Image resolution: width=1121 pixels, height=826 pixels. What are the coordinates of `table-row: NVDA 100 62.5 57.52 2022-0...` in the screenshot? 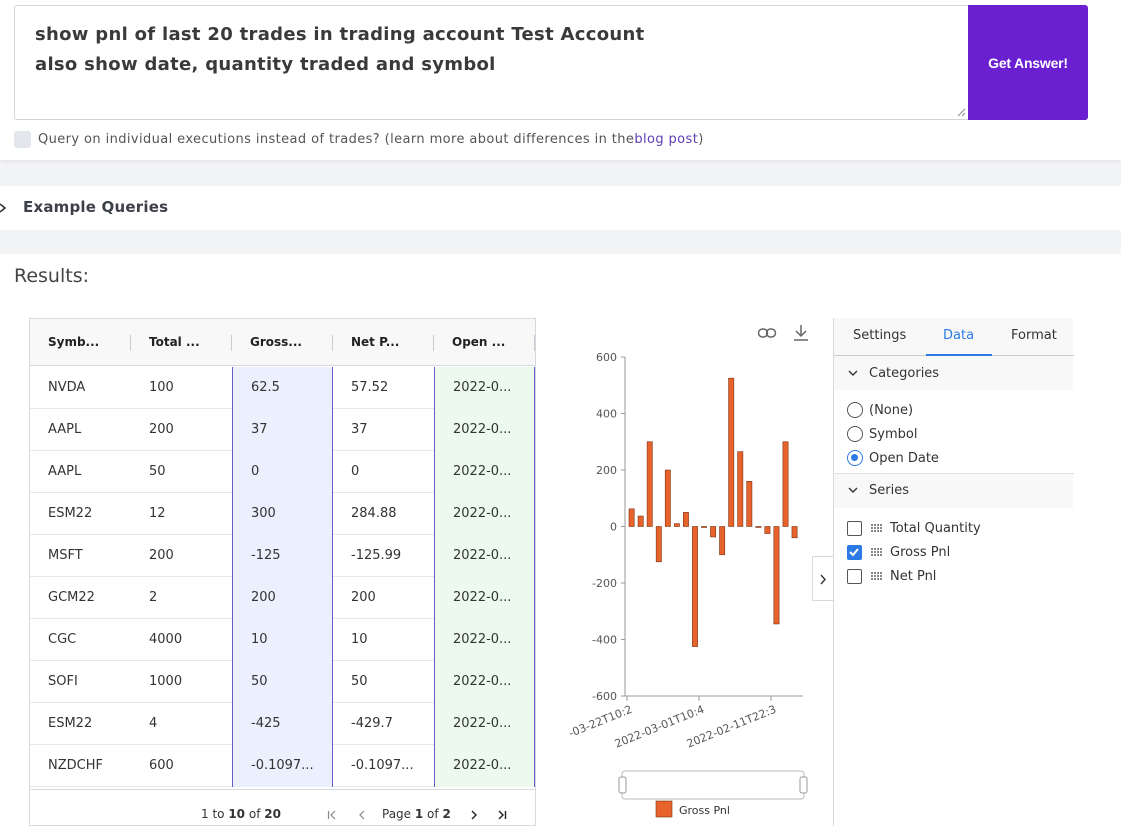 It's located at (282, 388).